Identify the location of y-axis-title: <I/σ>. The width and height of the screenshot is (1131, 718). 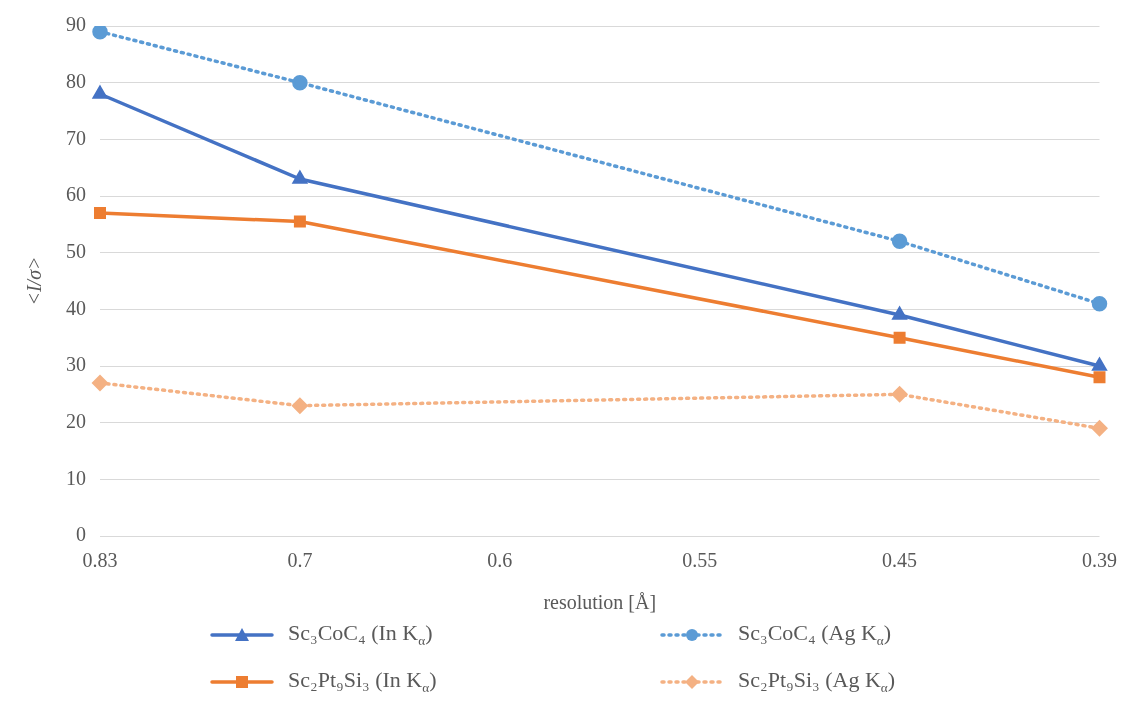
(34, 281).